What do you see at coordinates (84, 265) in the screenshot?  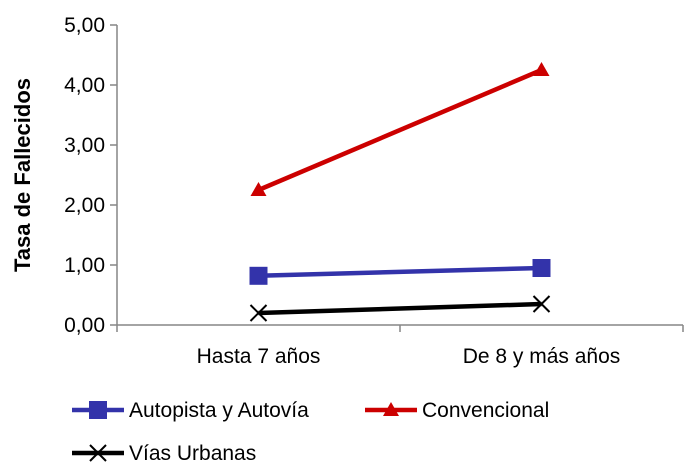 I see `y-tick-label: 1,00` at bounding box center [84, 265].